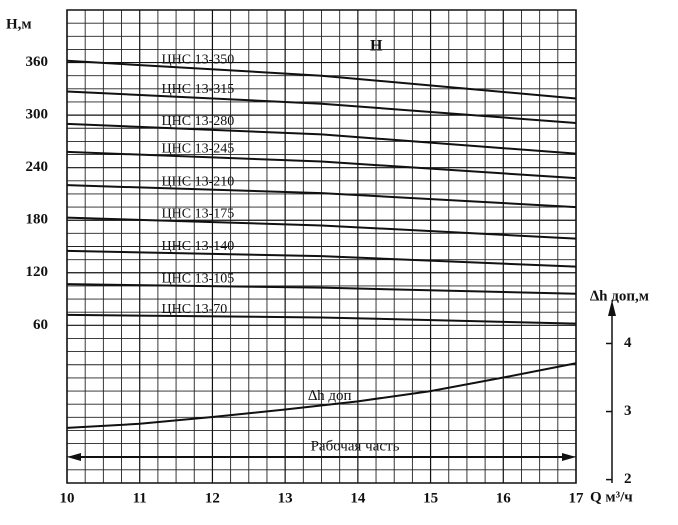  What do you see at coordinates (212, 498) in the screenshot?
I see `x-tick-label: 12` at bounding box center [212, 498].